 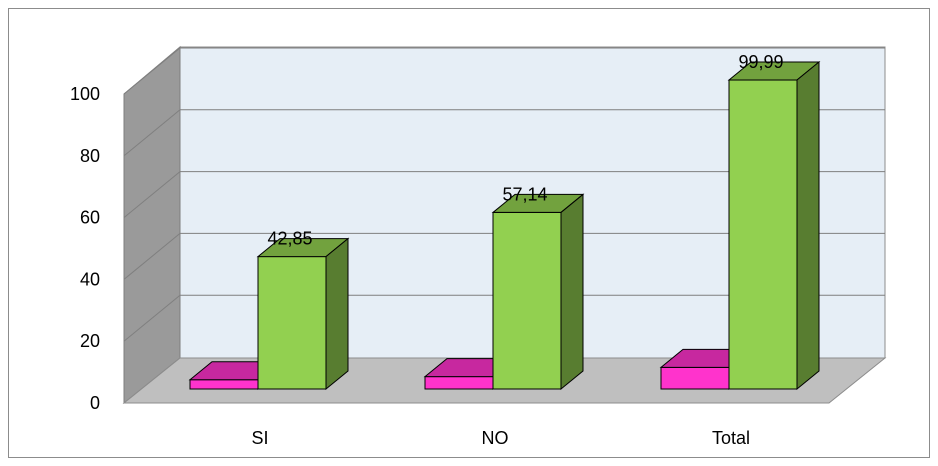 I want to click on y-tick-label: 80, so click(x=90, y=156).